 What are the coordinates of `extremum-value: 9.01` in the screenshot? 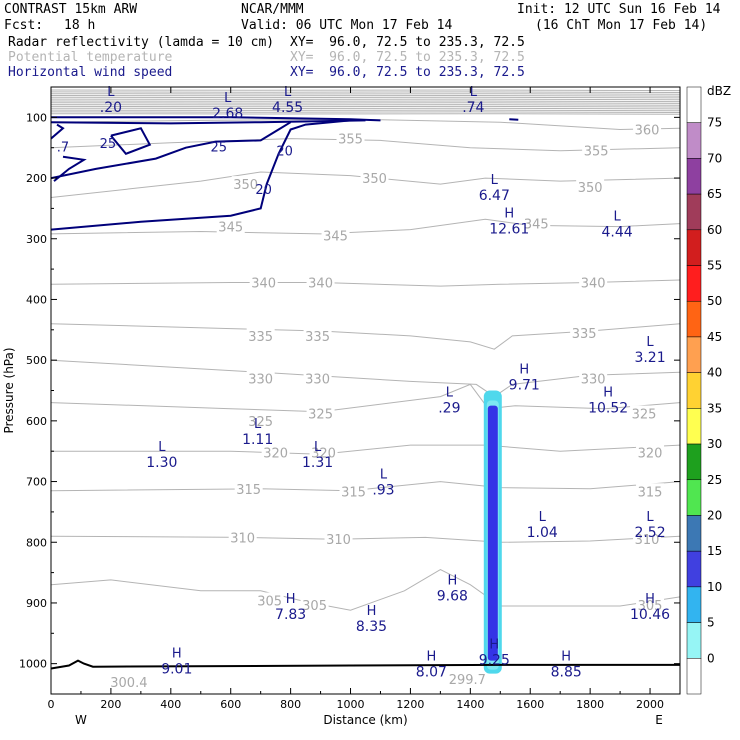 It's located at (176, 670).